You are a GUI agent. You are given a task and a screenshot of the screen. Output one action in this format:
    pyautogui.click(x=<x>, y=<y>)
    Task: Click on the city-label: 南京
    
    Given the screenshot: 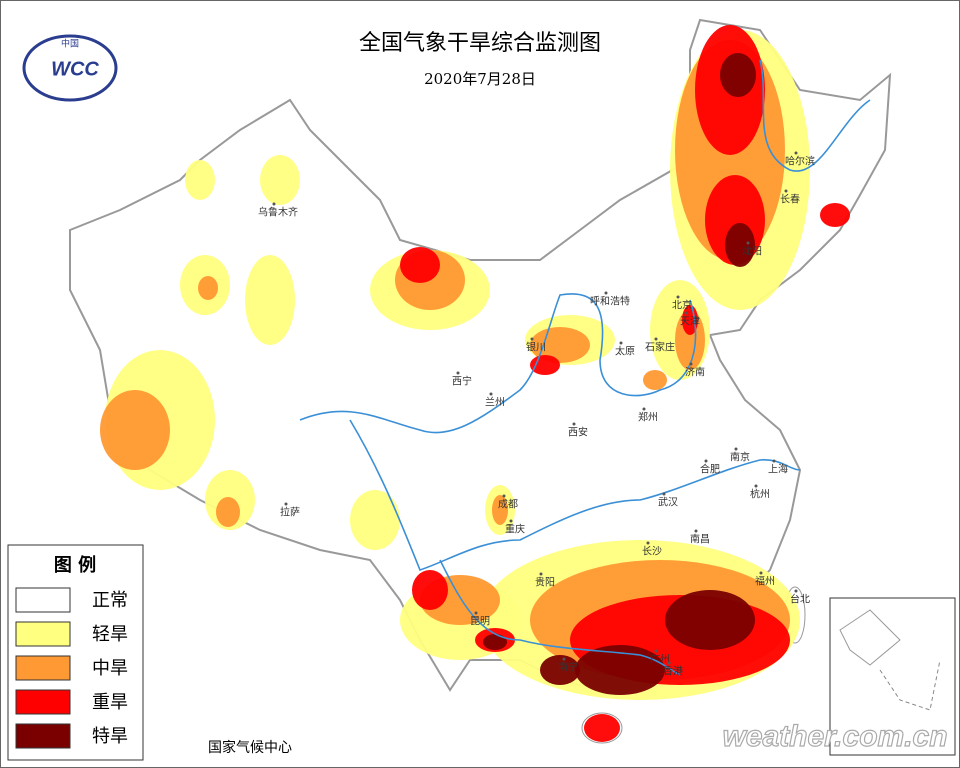 What is the action you would take?
    pyautogui.click(x=740, y=457)
    